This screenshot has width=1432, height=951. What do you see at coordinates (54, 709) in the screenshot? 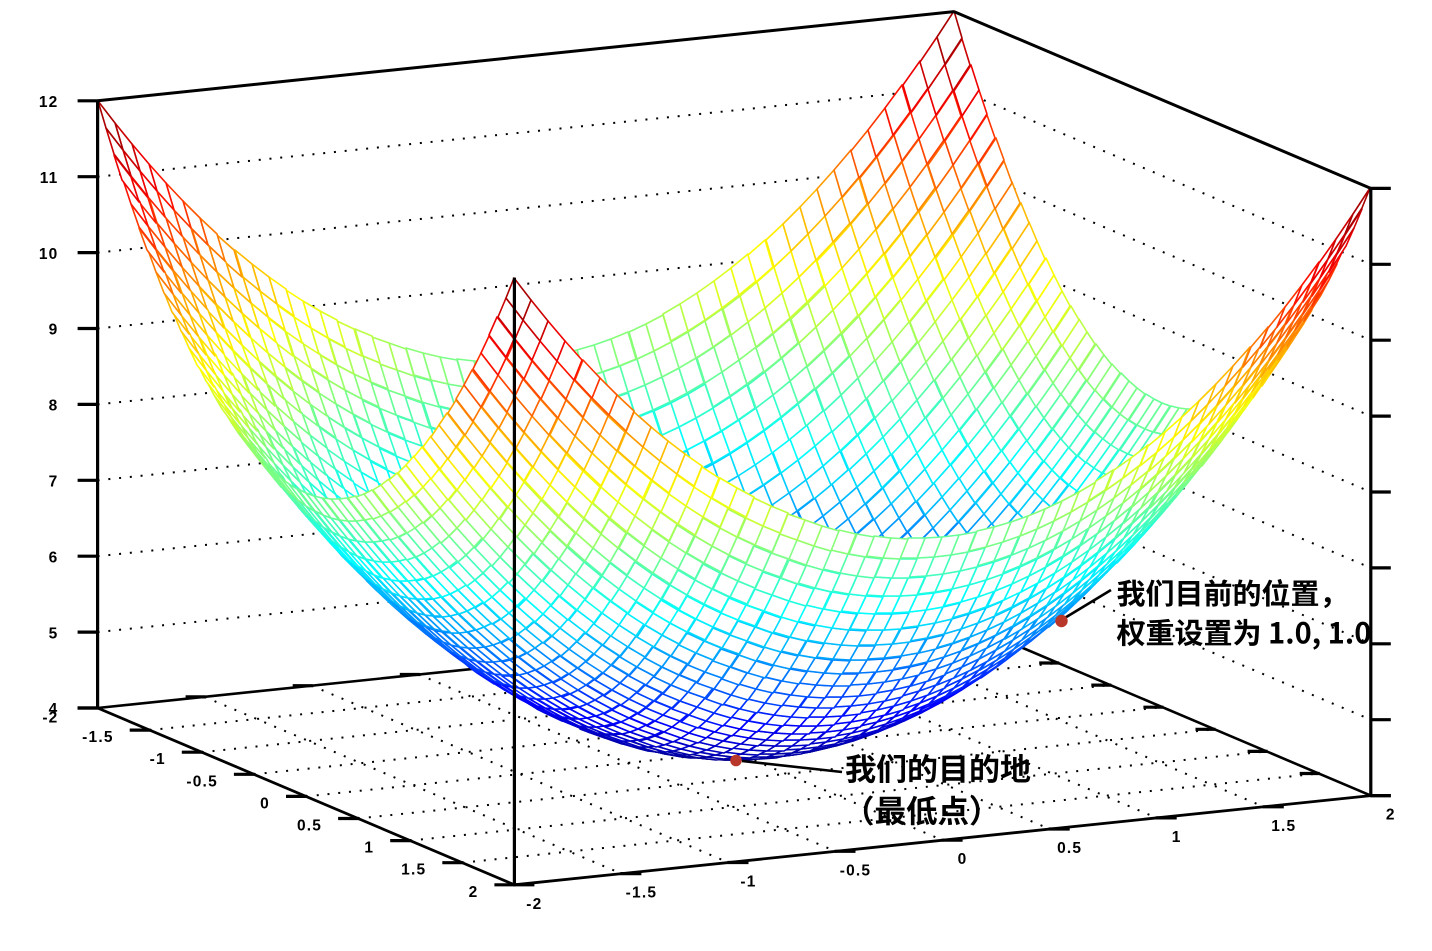
I see `svg-text: 4` at bounding box center [54, 709].